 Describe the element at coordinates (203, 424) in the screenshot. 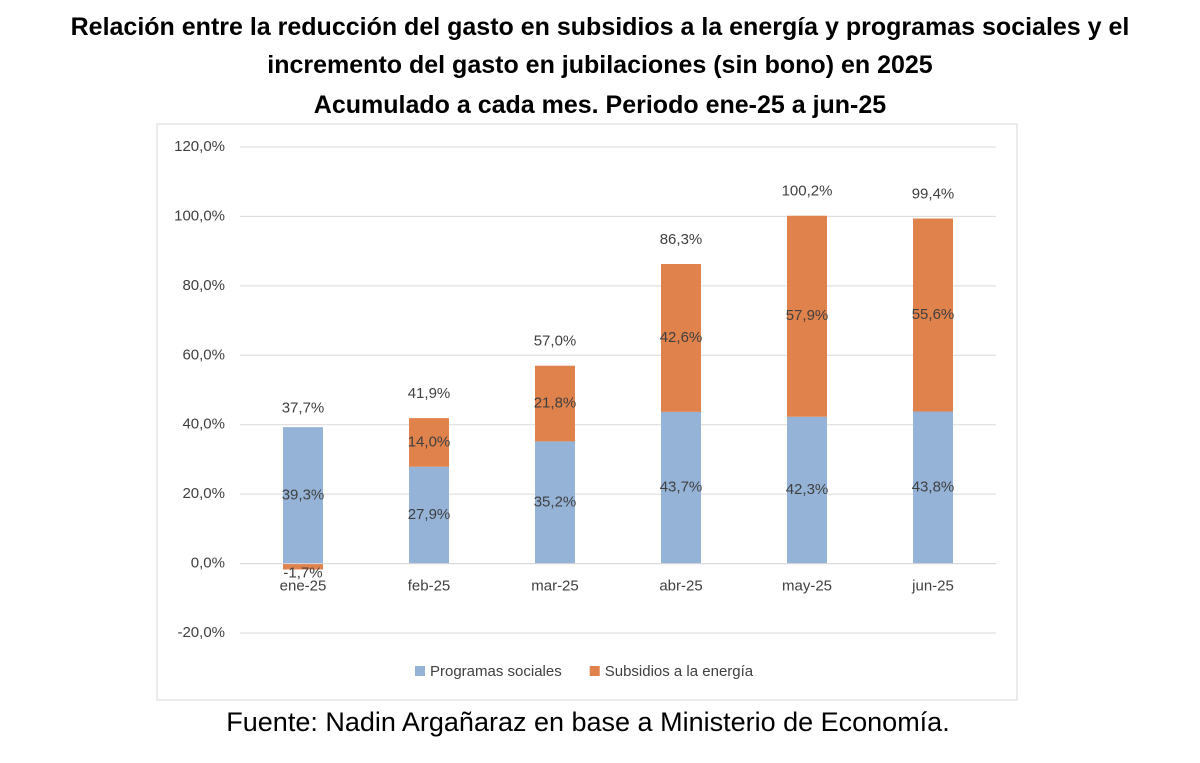

I see `y-tick-label: 40,0%` at that location.